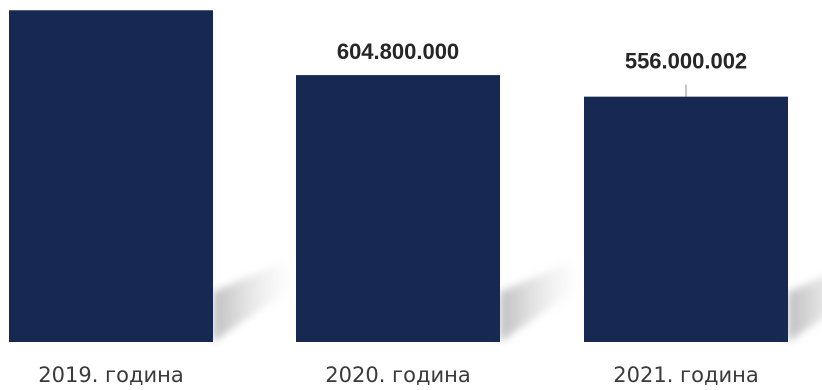 Image resolution: width=822 pixels, height=390 pixels. What do you see at coordinates (686, 61) in the screenshot?
I see `data-label-3: 556.000.002` at bounding box center [686, 61].